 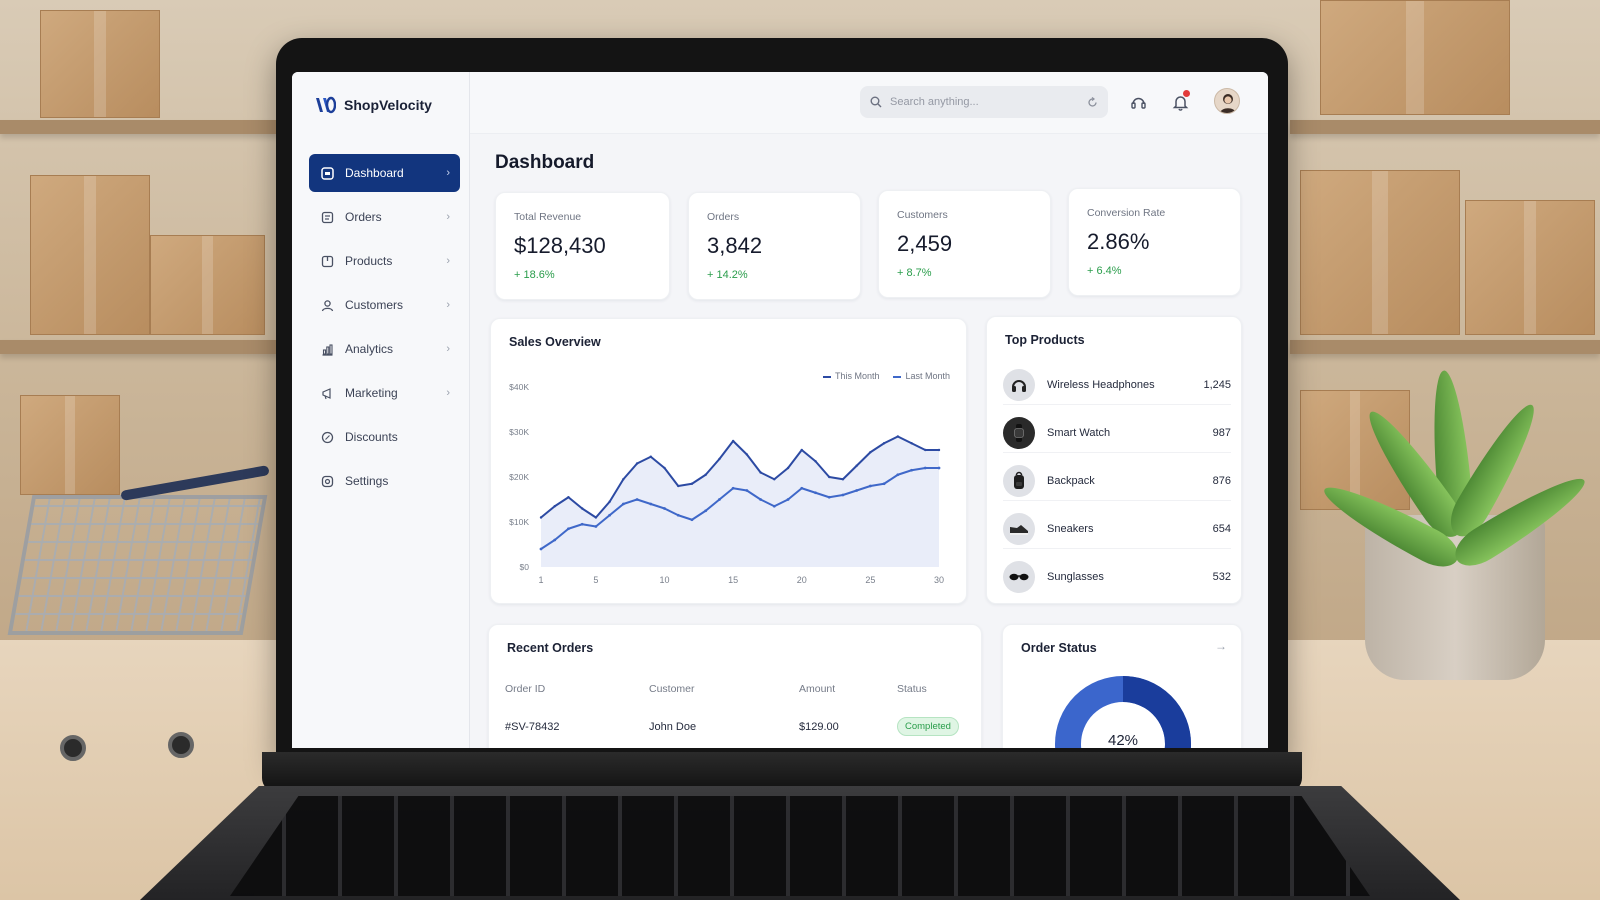 What do you see at coordinates (1117, 433) in the screenshot?
I see `list-item: Smart Watch 987` at bounding box center [1117, 433].